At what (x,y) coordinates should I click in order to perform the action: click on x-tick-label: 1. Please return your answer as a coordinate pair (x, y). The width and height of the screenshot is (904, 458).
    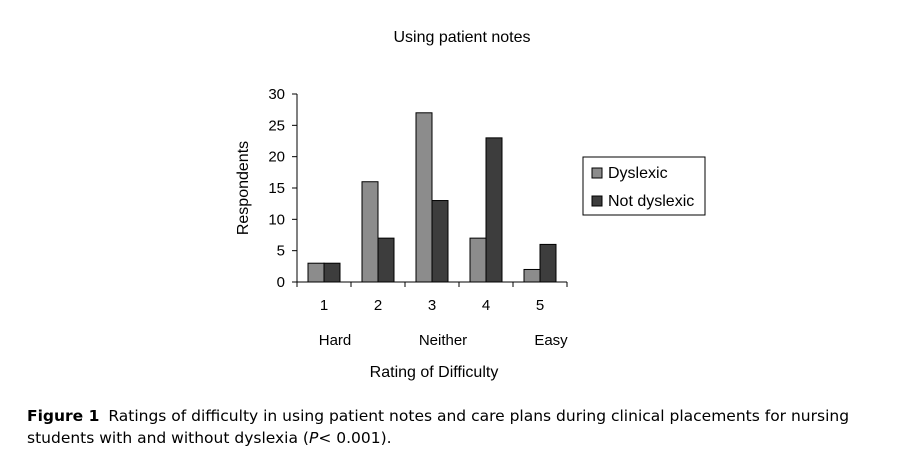
    Looking at the image, I should click on (324, 305).